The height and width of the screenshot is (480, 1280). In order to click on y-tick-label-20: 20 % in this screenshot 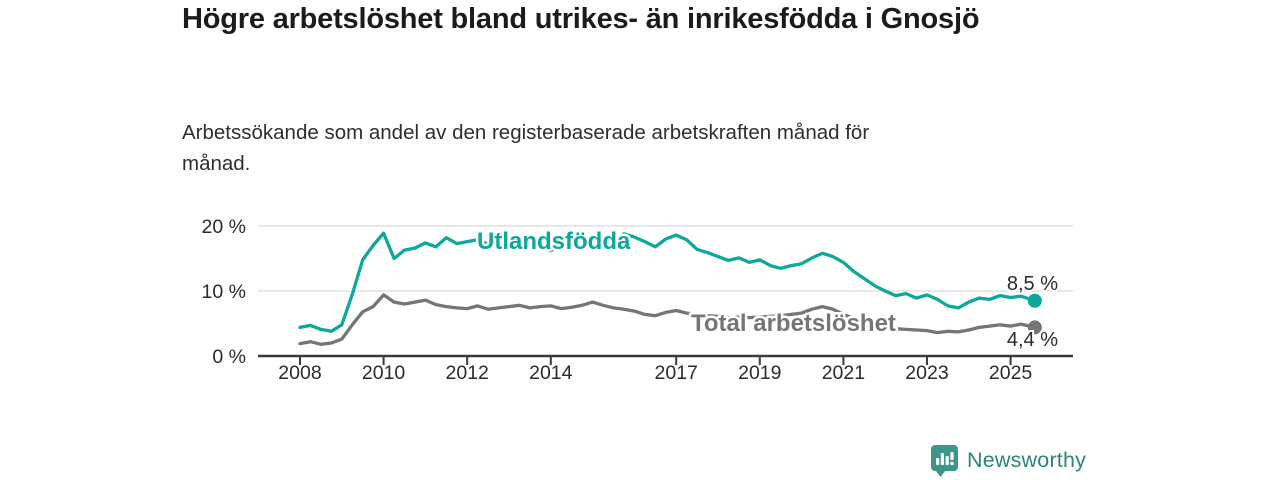, I will do `click(224, 227)`.